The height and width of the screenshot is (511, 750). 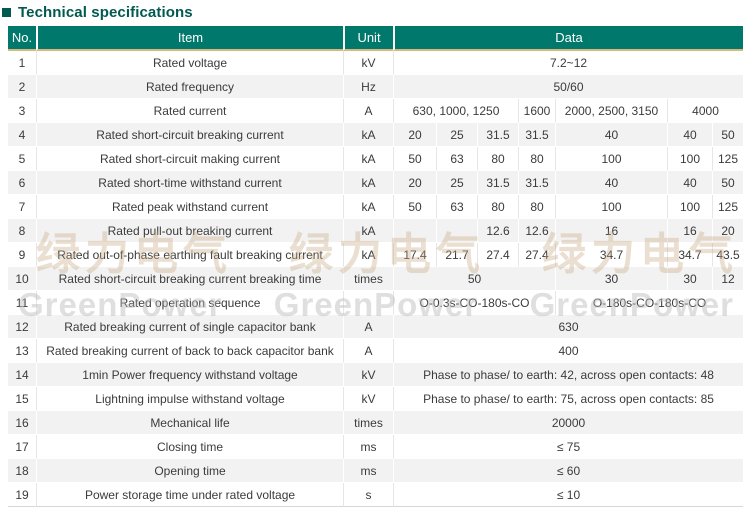 What do you see at coordinates (474, 303) in the screenshot?
I see `data-cell: O-0.3s-CO-180s-CO` at bounding box center [474, 303].